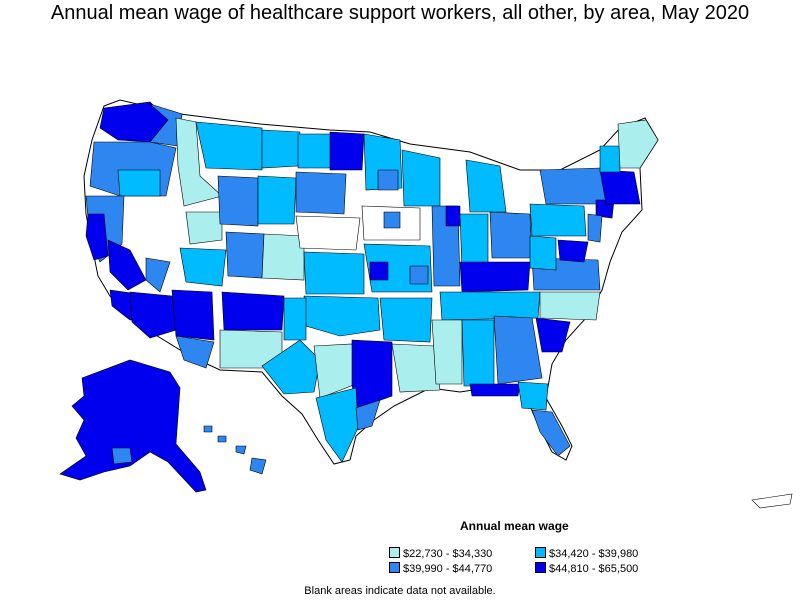  What do you see at coordinates (283, 257) in the screenshot?
I see `region-colorado-east` at bounding box center [283, 257].